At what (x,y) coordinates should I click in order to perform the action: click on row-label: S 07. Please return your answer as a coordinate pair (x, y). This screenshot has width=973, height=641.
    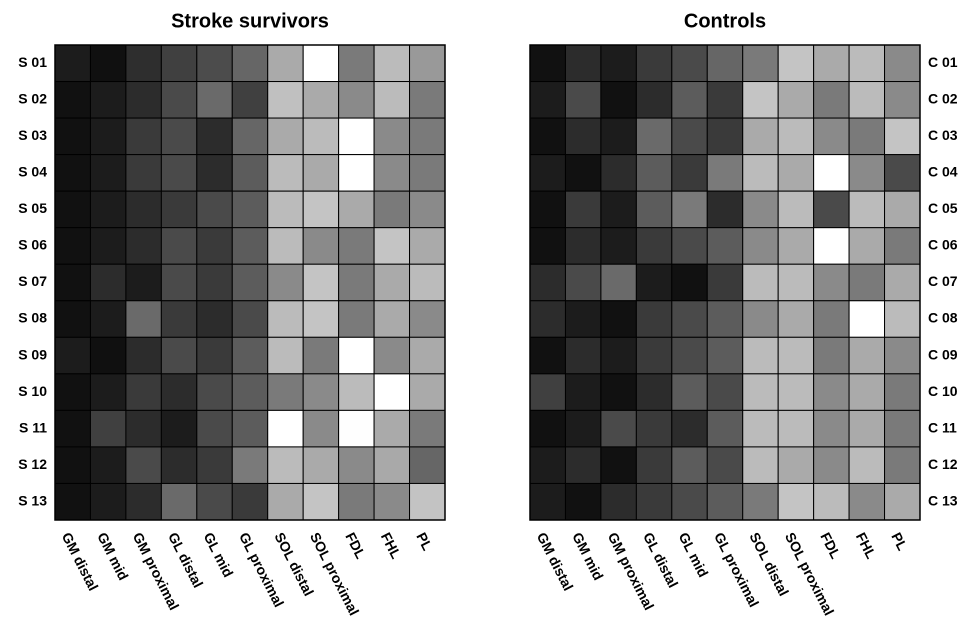
    Looking at the image, I should click on (32, 281).